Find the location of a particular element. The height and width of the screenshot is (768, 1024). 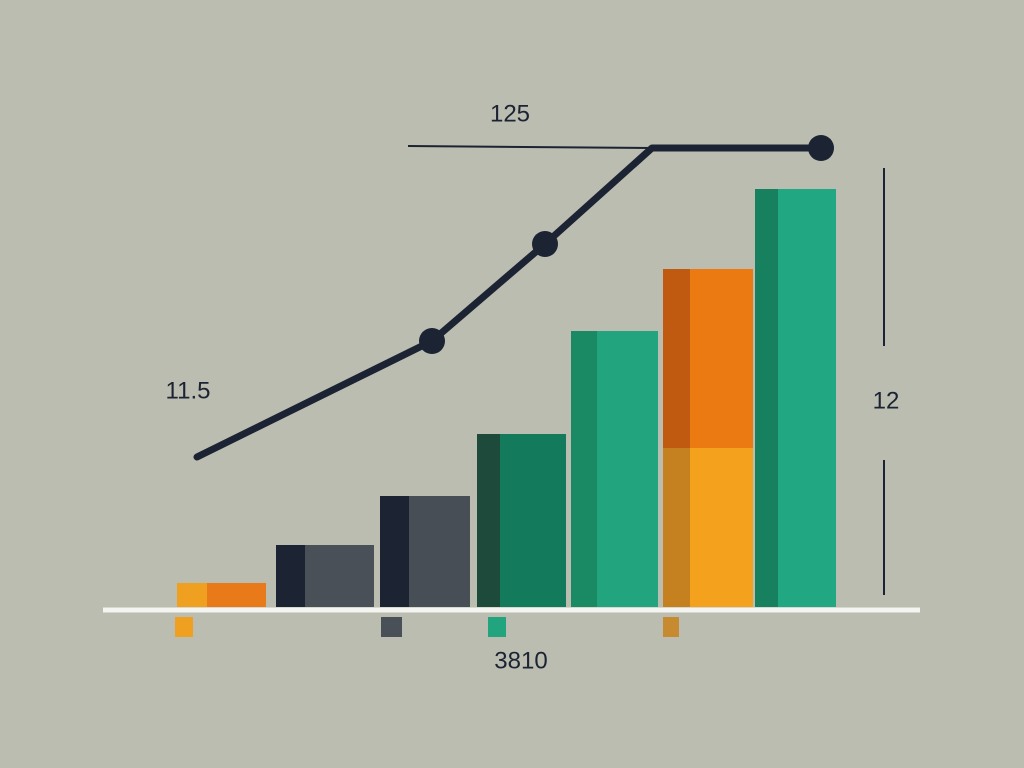

label: 12 is located at coordinates (886, 400).